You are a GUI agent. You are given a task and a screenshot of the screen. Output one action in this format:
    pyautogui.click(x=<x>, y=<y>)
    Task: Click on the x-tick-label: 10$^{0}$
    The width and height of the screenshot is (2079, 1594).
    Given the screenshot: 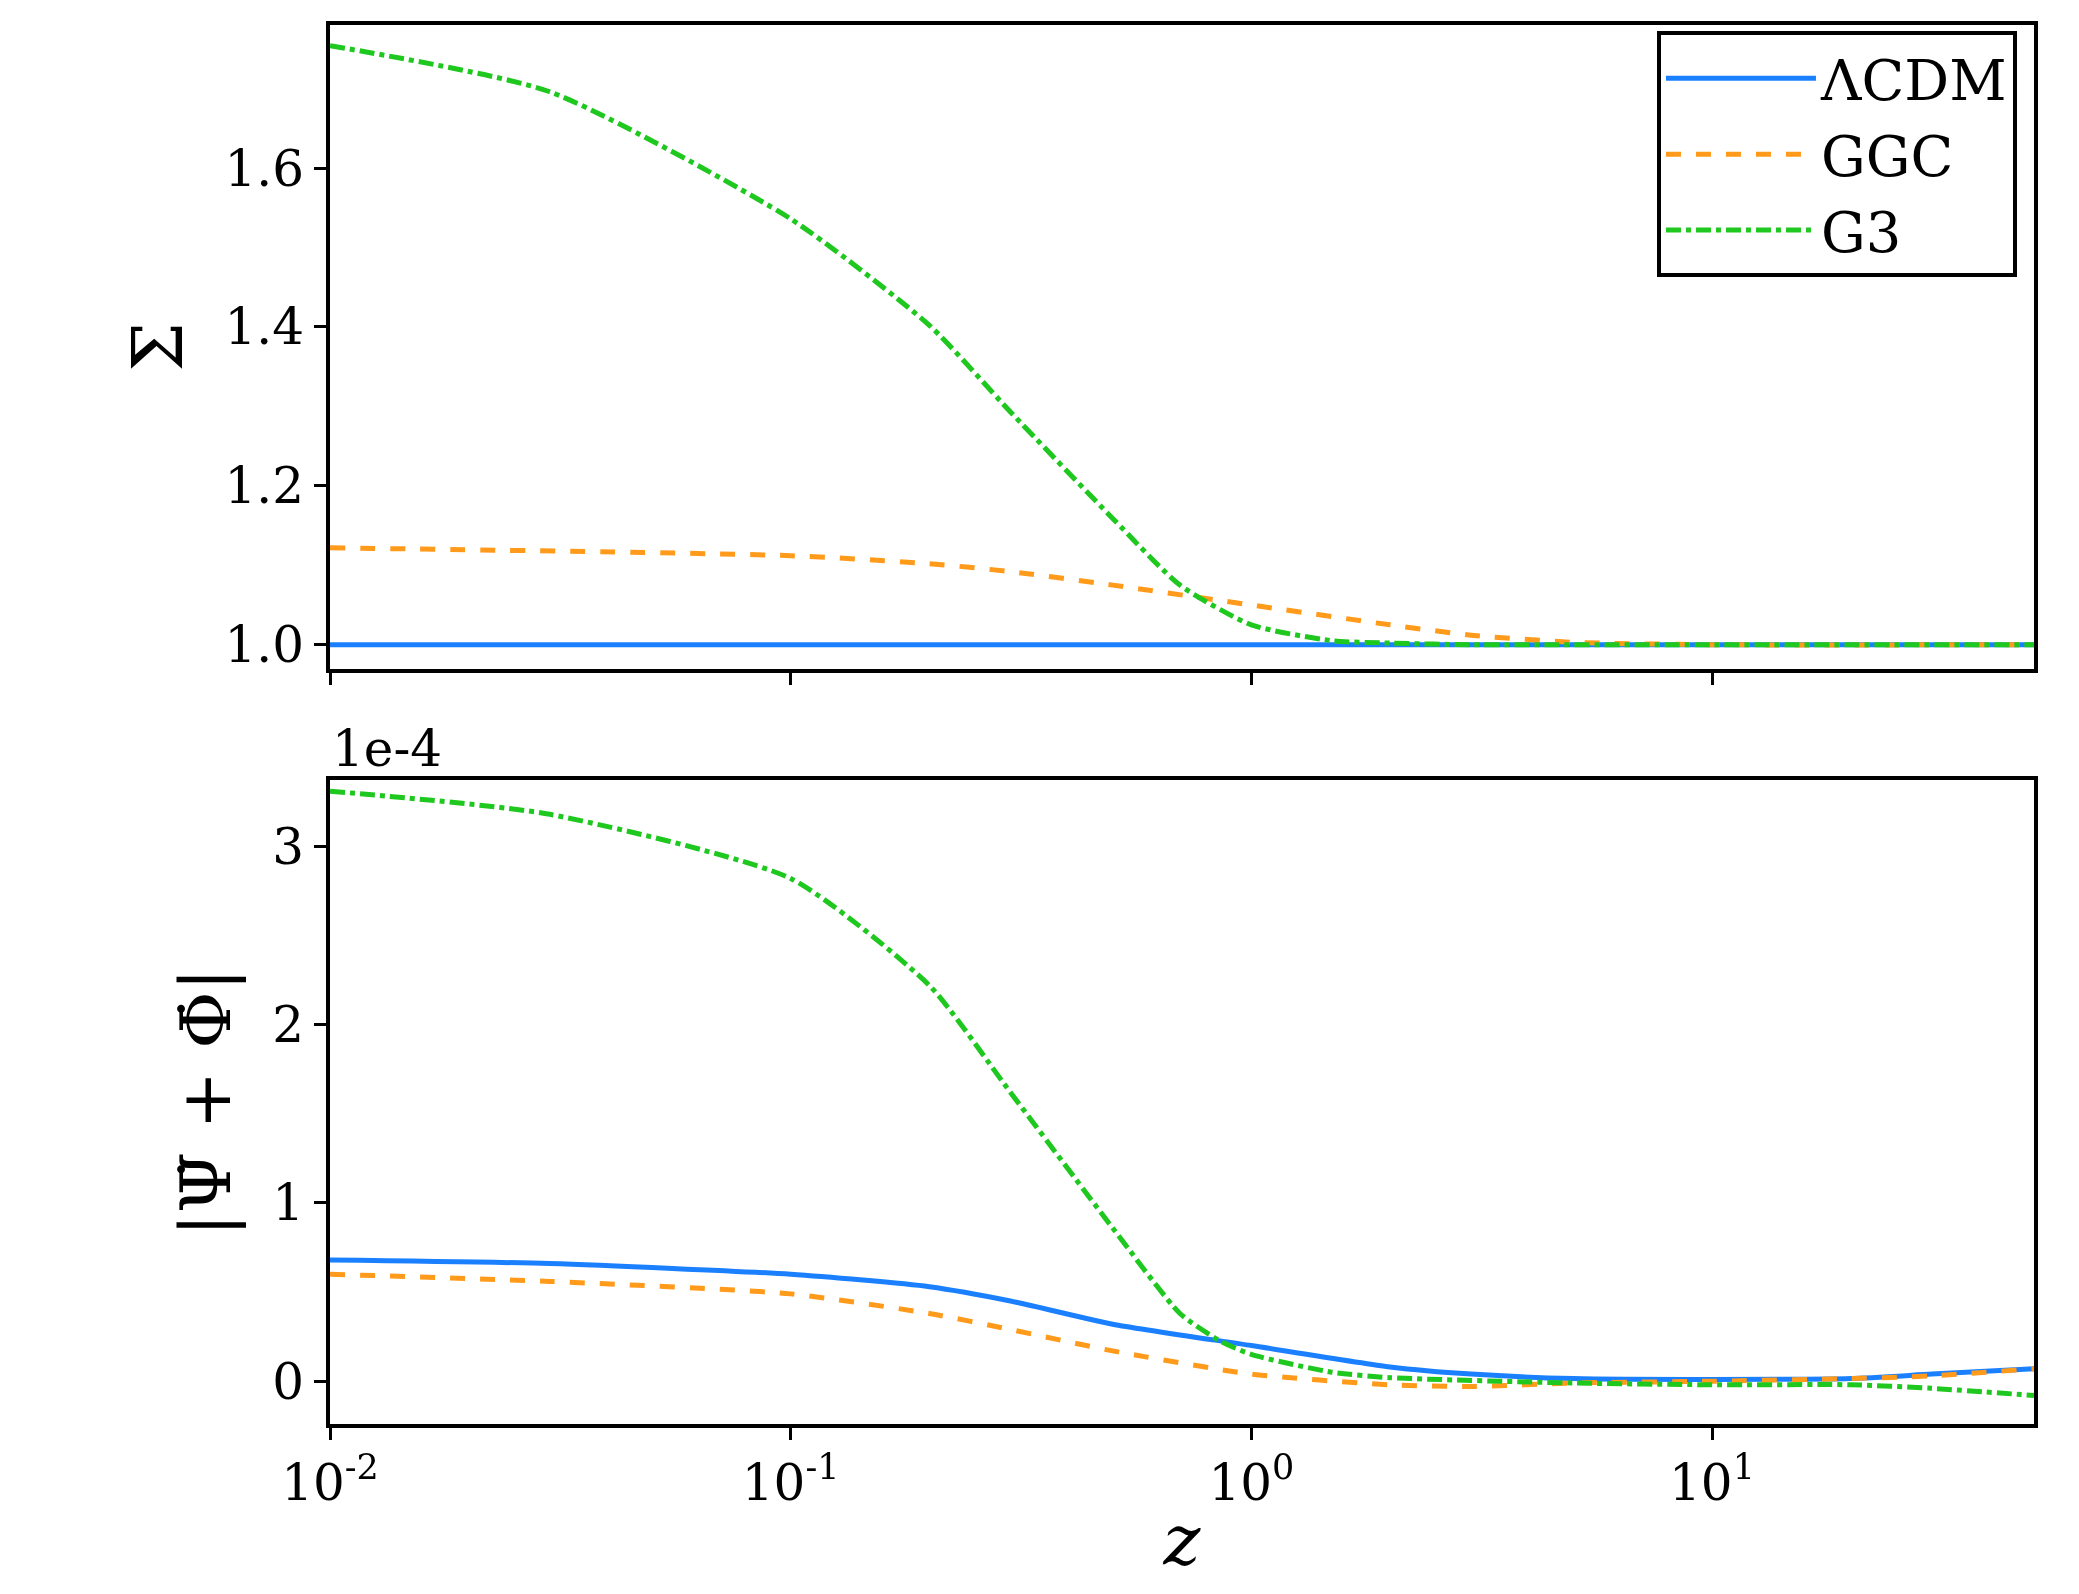 What is the action you would take?
    pyautogui.click(x=1251, y=1479)
    